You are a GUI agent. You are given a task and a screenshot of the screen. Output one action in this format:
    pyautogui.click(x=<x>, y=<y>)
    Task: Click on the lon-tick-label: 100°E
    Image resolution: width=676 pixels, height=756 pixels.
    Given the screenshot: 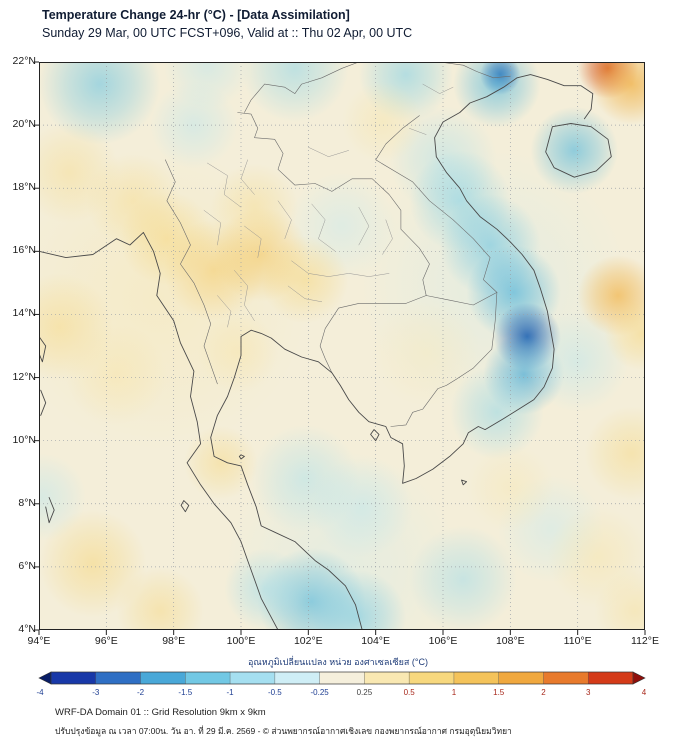 What is the action you would take?
    pyautogui.click(x=241, y=641)
    